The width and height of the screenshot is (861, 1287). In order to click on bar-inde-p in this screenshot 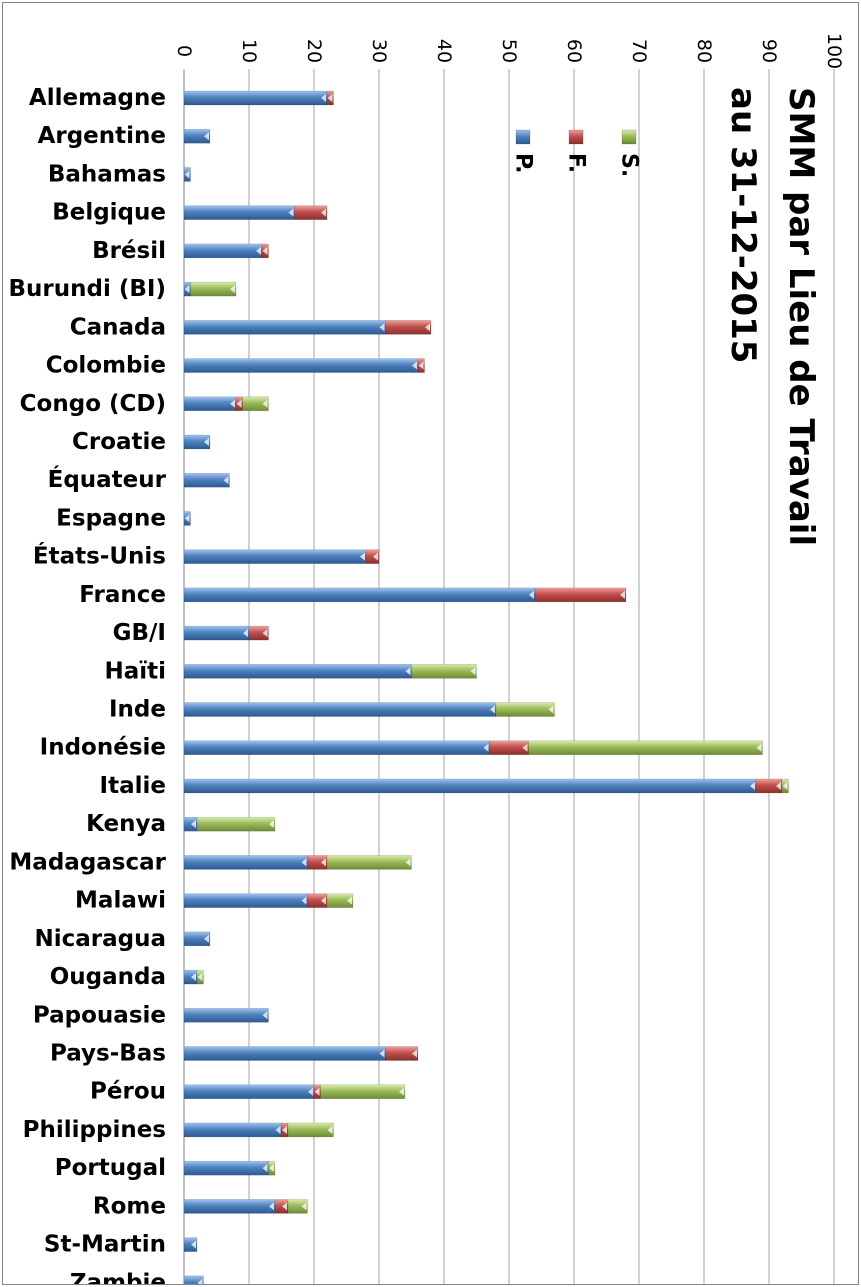, I will do `click(340, 709)`.